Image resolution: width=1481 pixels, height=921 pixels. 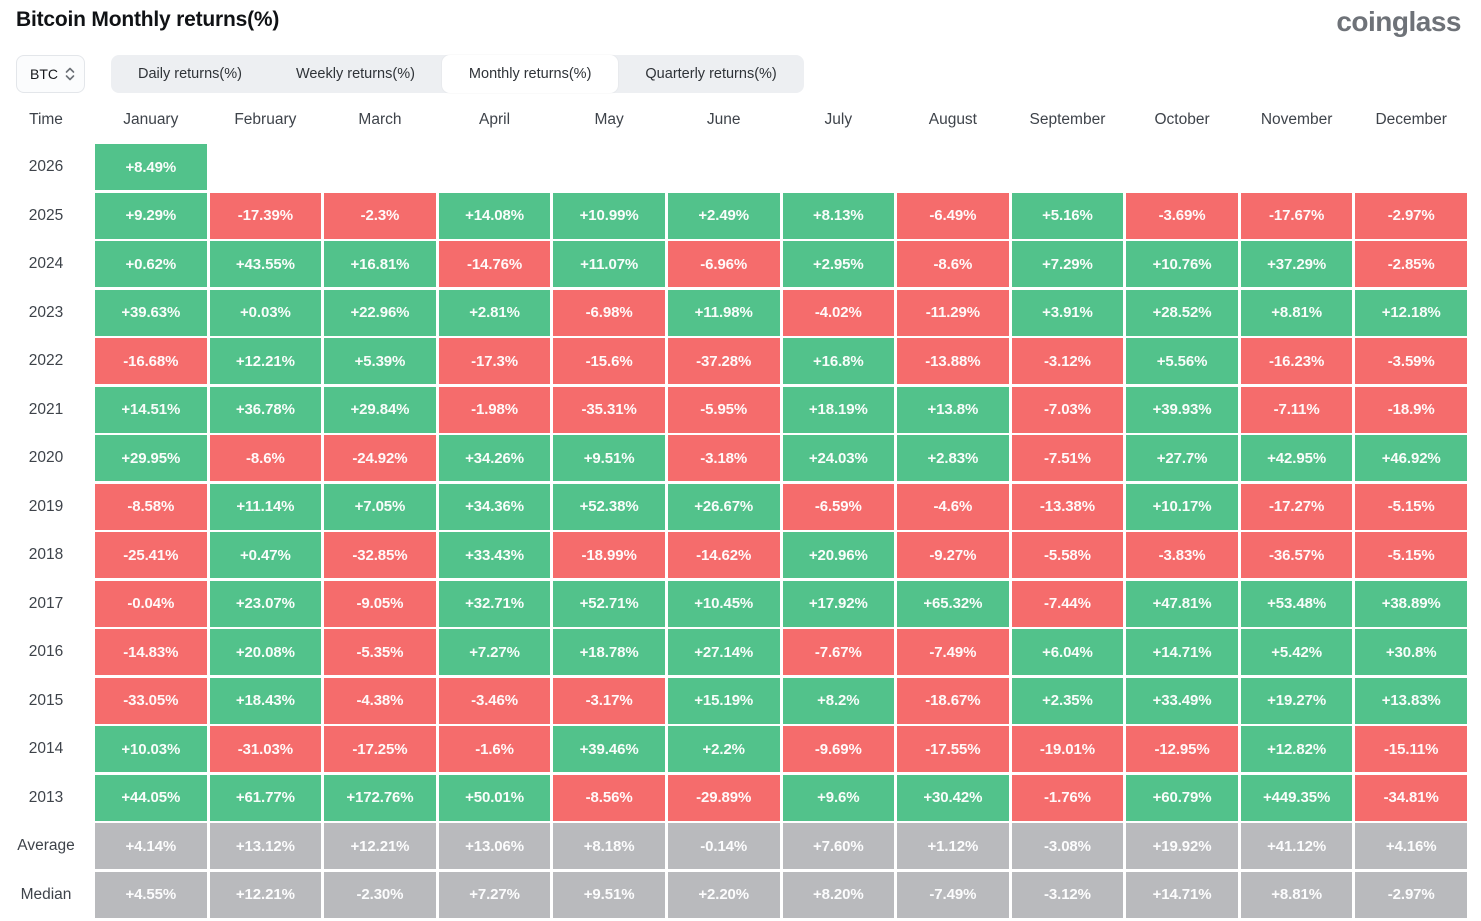 What do you see at coordinates (494, 749) in the screenshot?
I see `return-cell: -1.6%` at bounding box center [494, 749].